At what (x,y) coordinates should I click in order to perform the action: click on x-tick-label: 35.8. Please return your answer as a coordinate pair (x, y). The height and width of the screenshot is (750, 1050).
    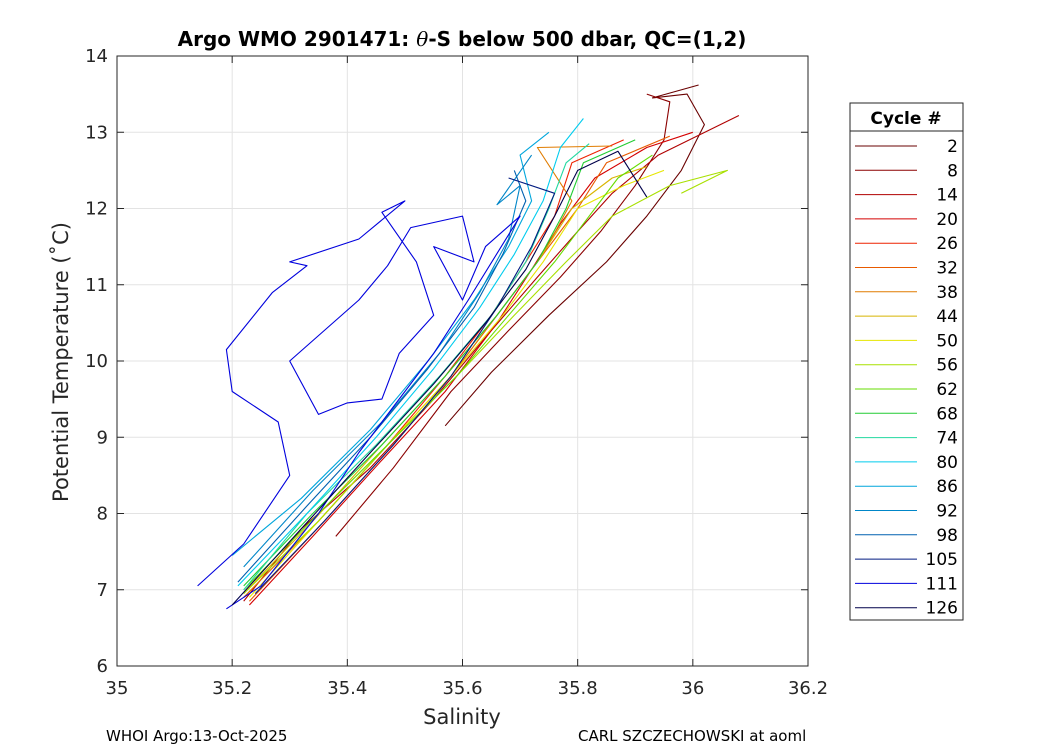
    Looking at the image, I should click on (578, 688).